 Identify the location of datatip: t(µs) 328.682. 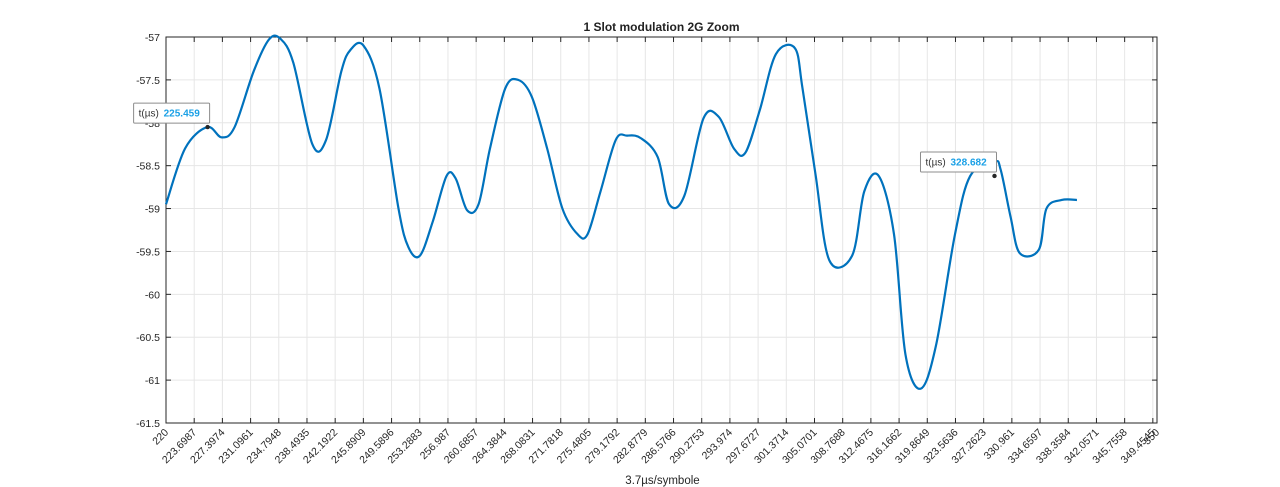
(958, 165).